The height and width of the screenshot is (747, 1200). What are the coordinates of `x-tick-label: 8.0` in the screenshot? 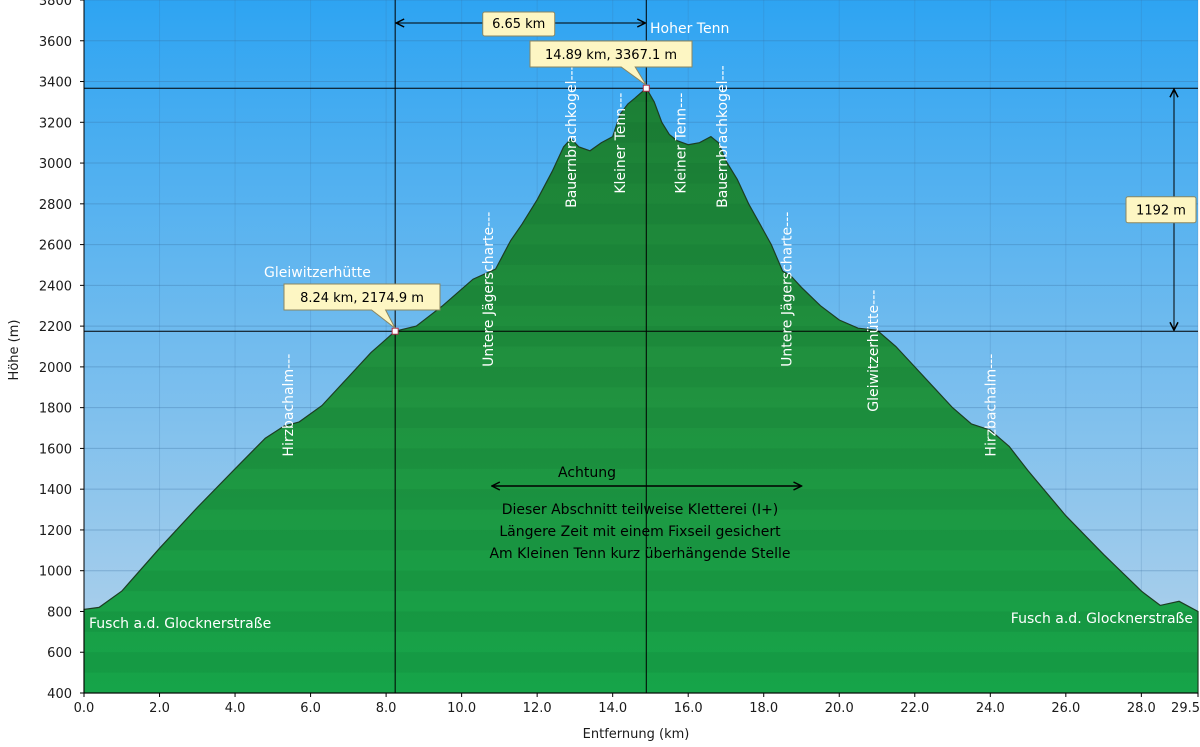 It's located at (386, 708).